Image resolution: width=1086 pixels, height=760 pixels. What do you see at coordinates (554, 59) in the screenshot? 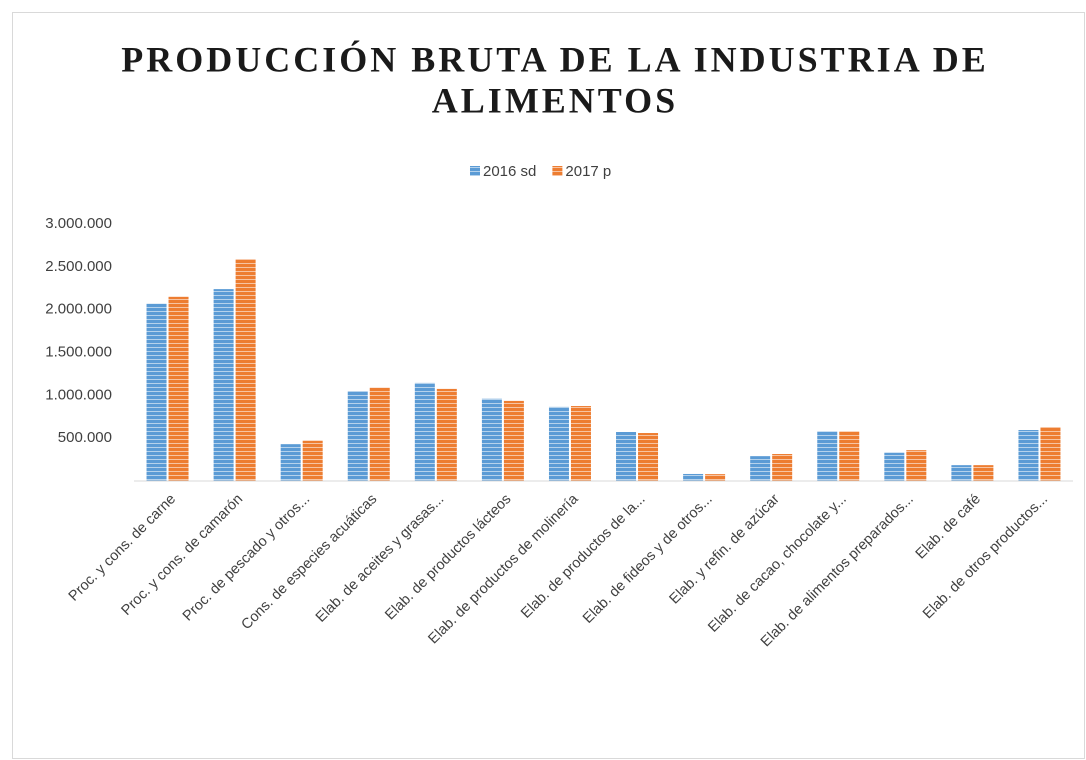
I see `chart-title: PRODUCCIÓN BRUTA DE LA INDUSTRIA DE` at bounding box center [554, 59].